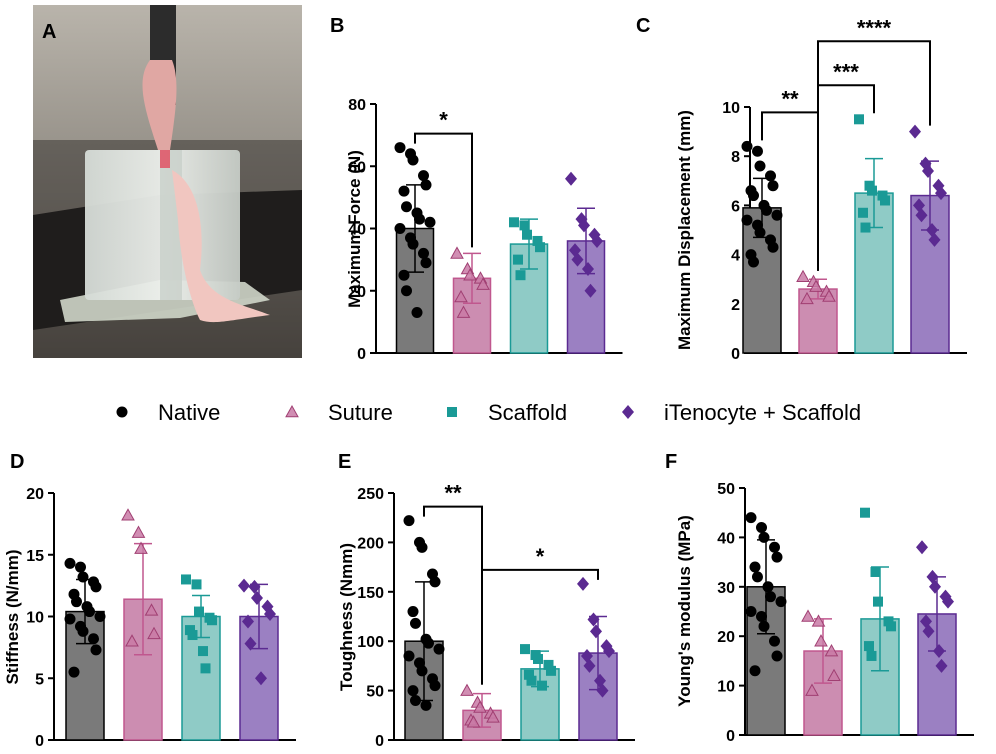 The image size is (996, 754). Describe the element at coordinates (17, 462) in the screenshot. I see `panel-label-D: D` at that location.